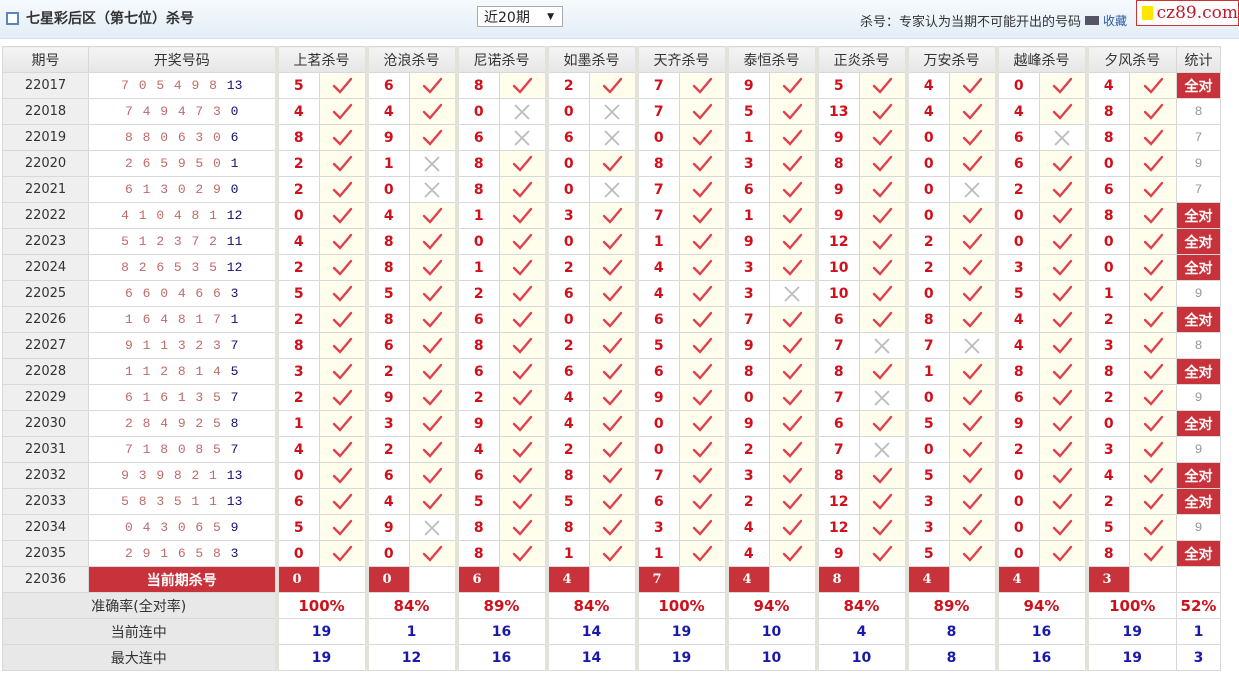 This screenshot has width=1239, height=676. I want to click on table-row: 22026 1 6 4 8 1 7 1 2 8 6 0 6 7 6 8 4 2 全对, so click(611, 319).